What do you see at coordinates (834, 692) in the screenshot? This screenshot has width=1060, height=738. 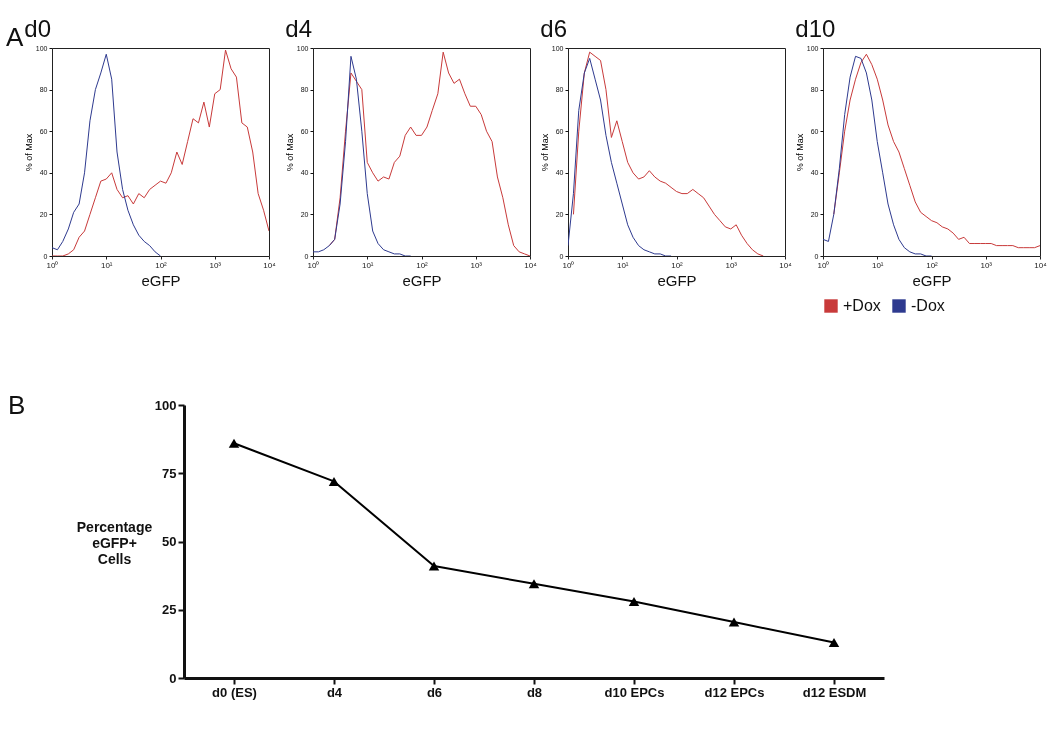 I see `x-tick-label: d12 ESDM` at bounding box center [834, 692].